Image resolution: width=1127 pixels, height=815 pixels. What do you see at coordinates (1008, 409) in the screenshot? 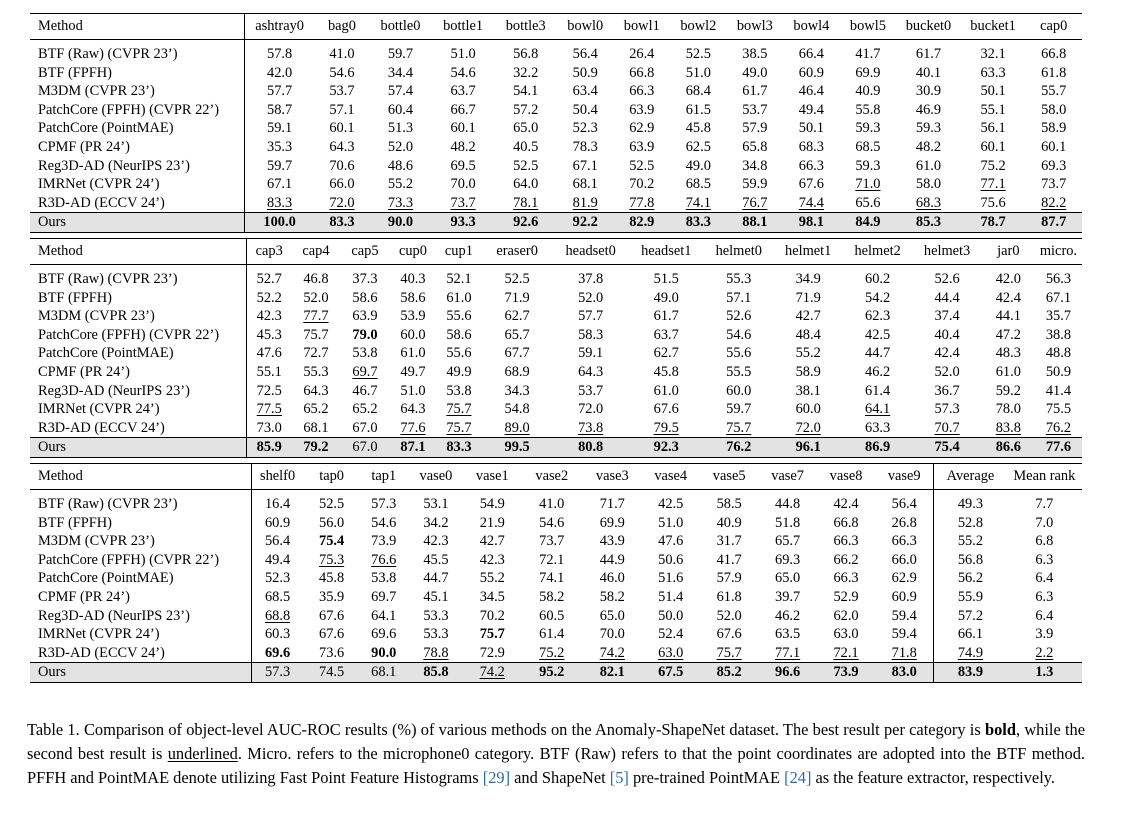
I see `table-cell: 78.0` at bounding box center [1008, 409].